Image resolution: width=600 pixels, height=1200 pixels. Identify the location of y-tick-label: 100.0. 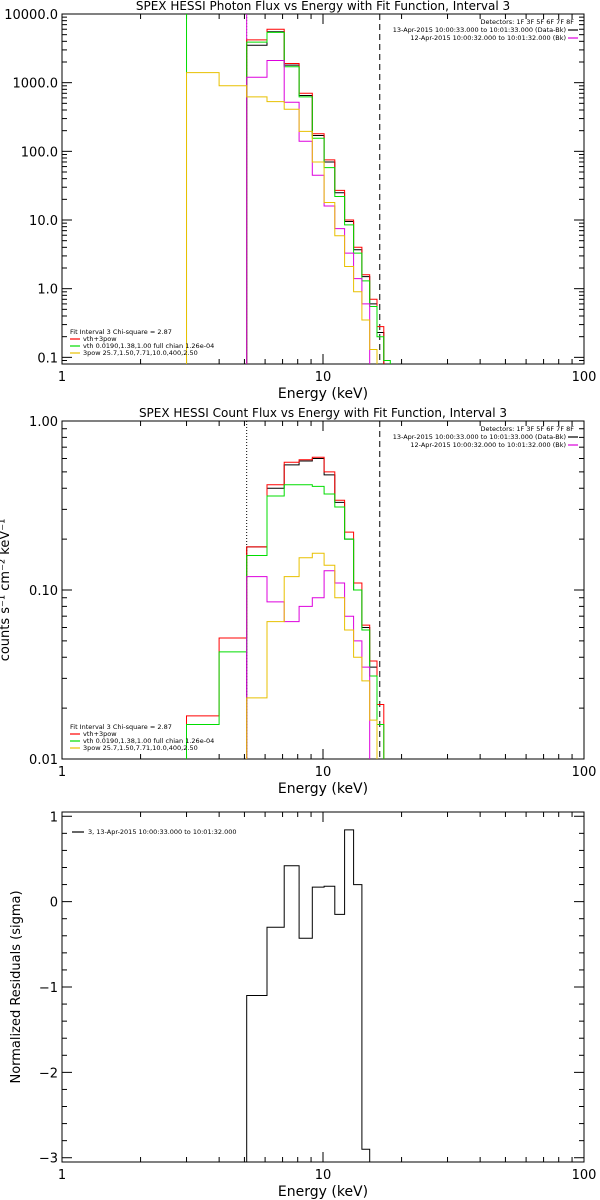
(39, 152).